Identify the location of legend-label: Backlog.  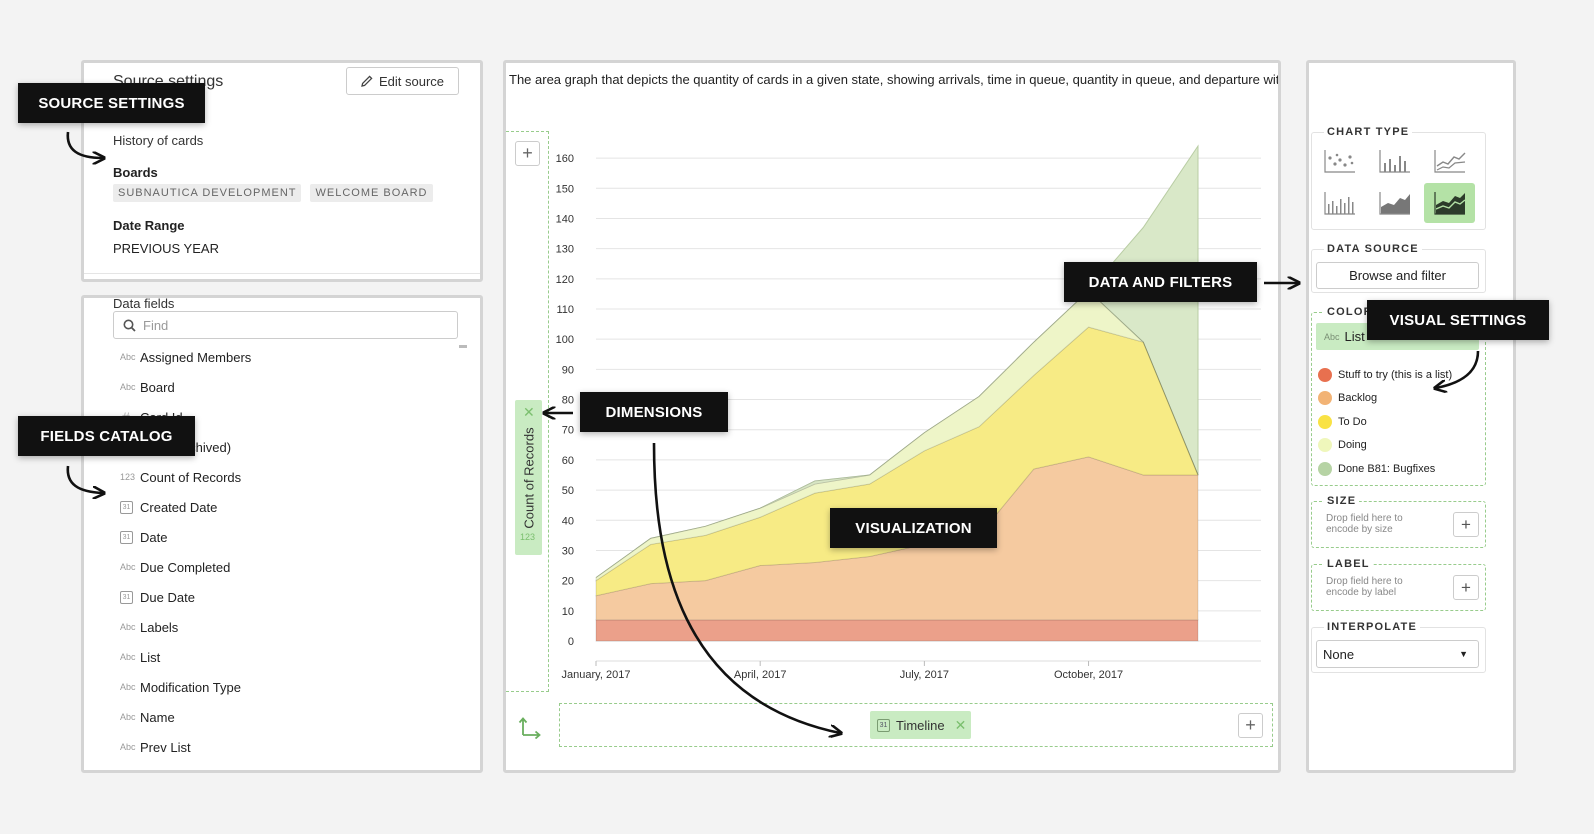
(1358, 398).